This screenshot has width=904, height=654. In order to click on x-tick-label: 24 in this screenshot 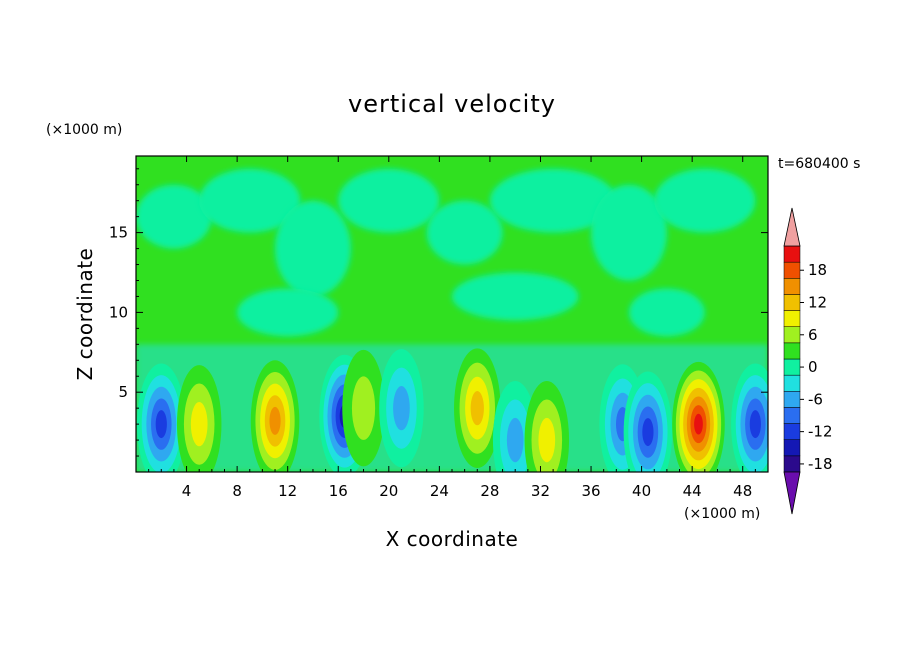, I will do `click(439, 491)`.